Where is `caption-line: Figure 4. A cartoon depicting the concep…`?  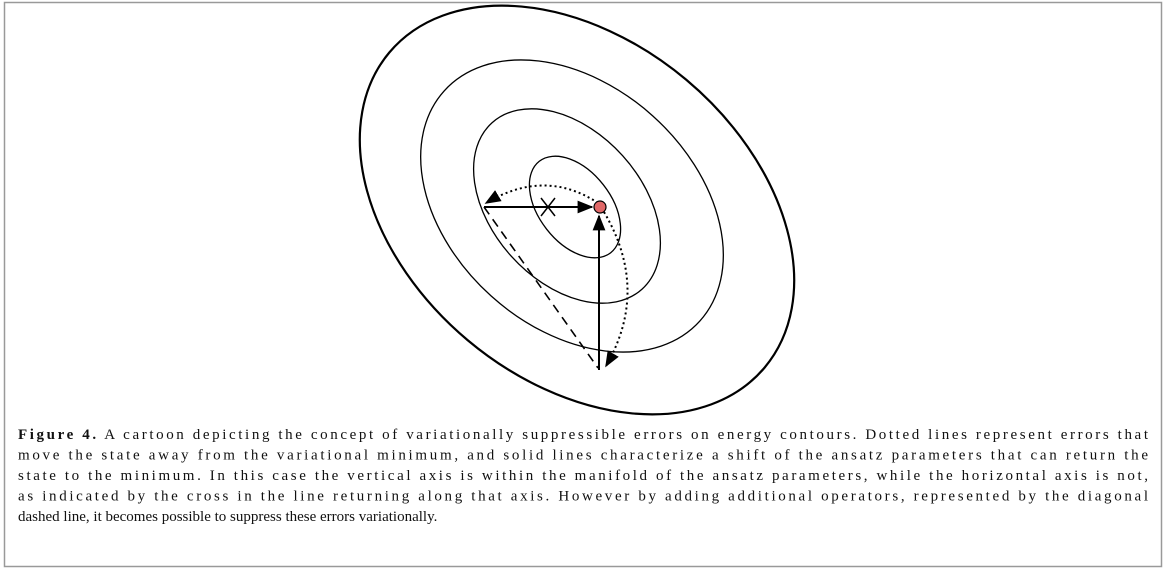
caption-line: Figure 4. A cartoon depicting the concep… is located at coordinates (583, 435).